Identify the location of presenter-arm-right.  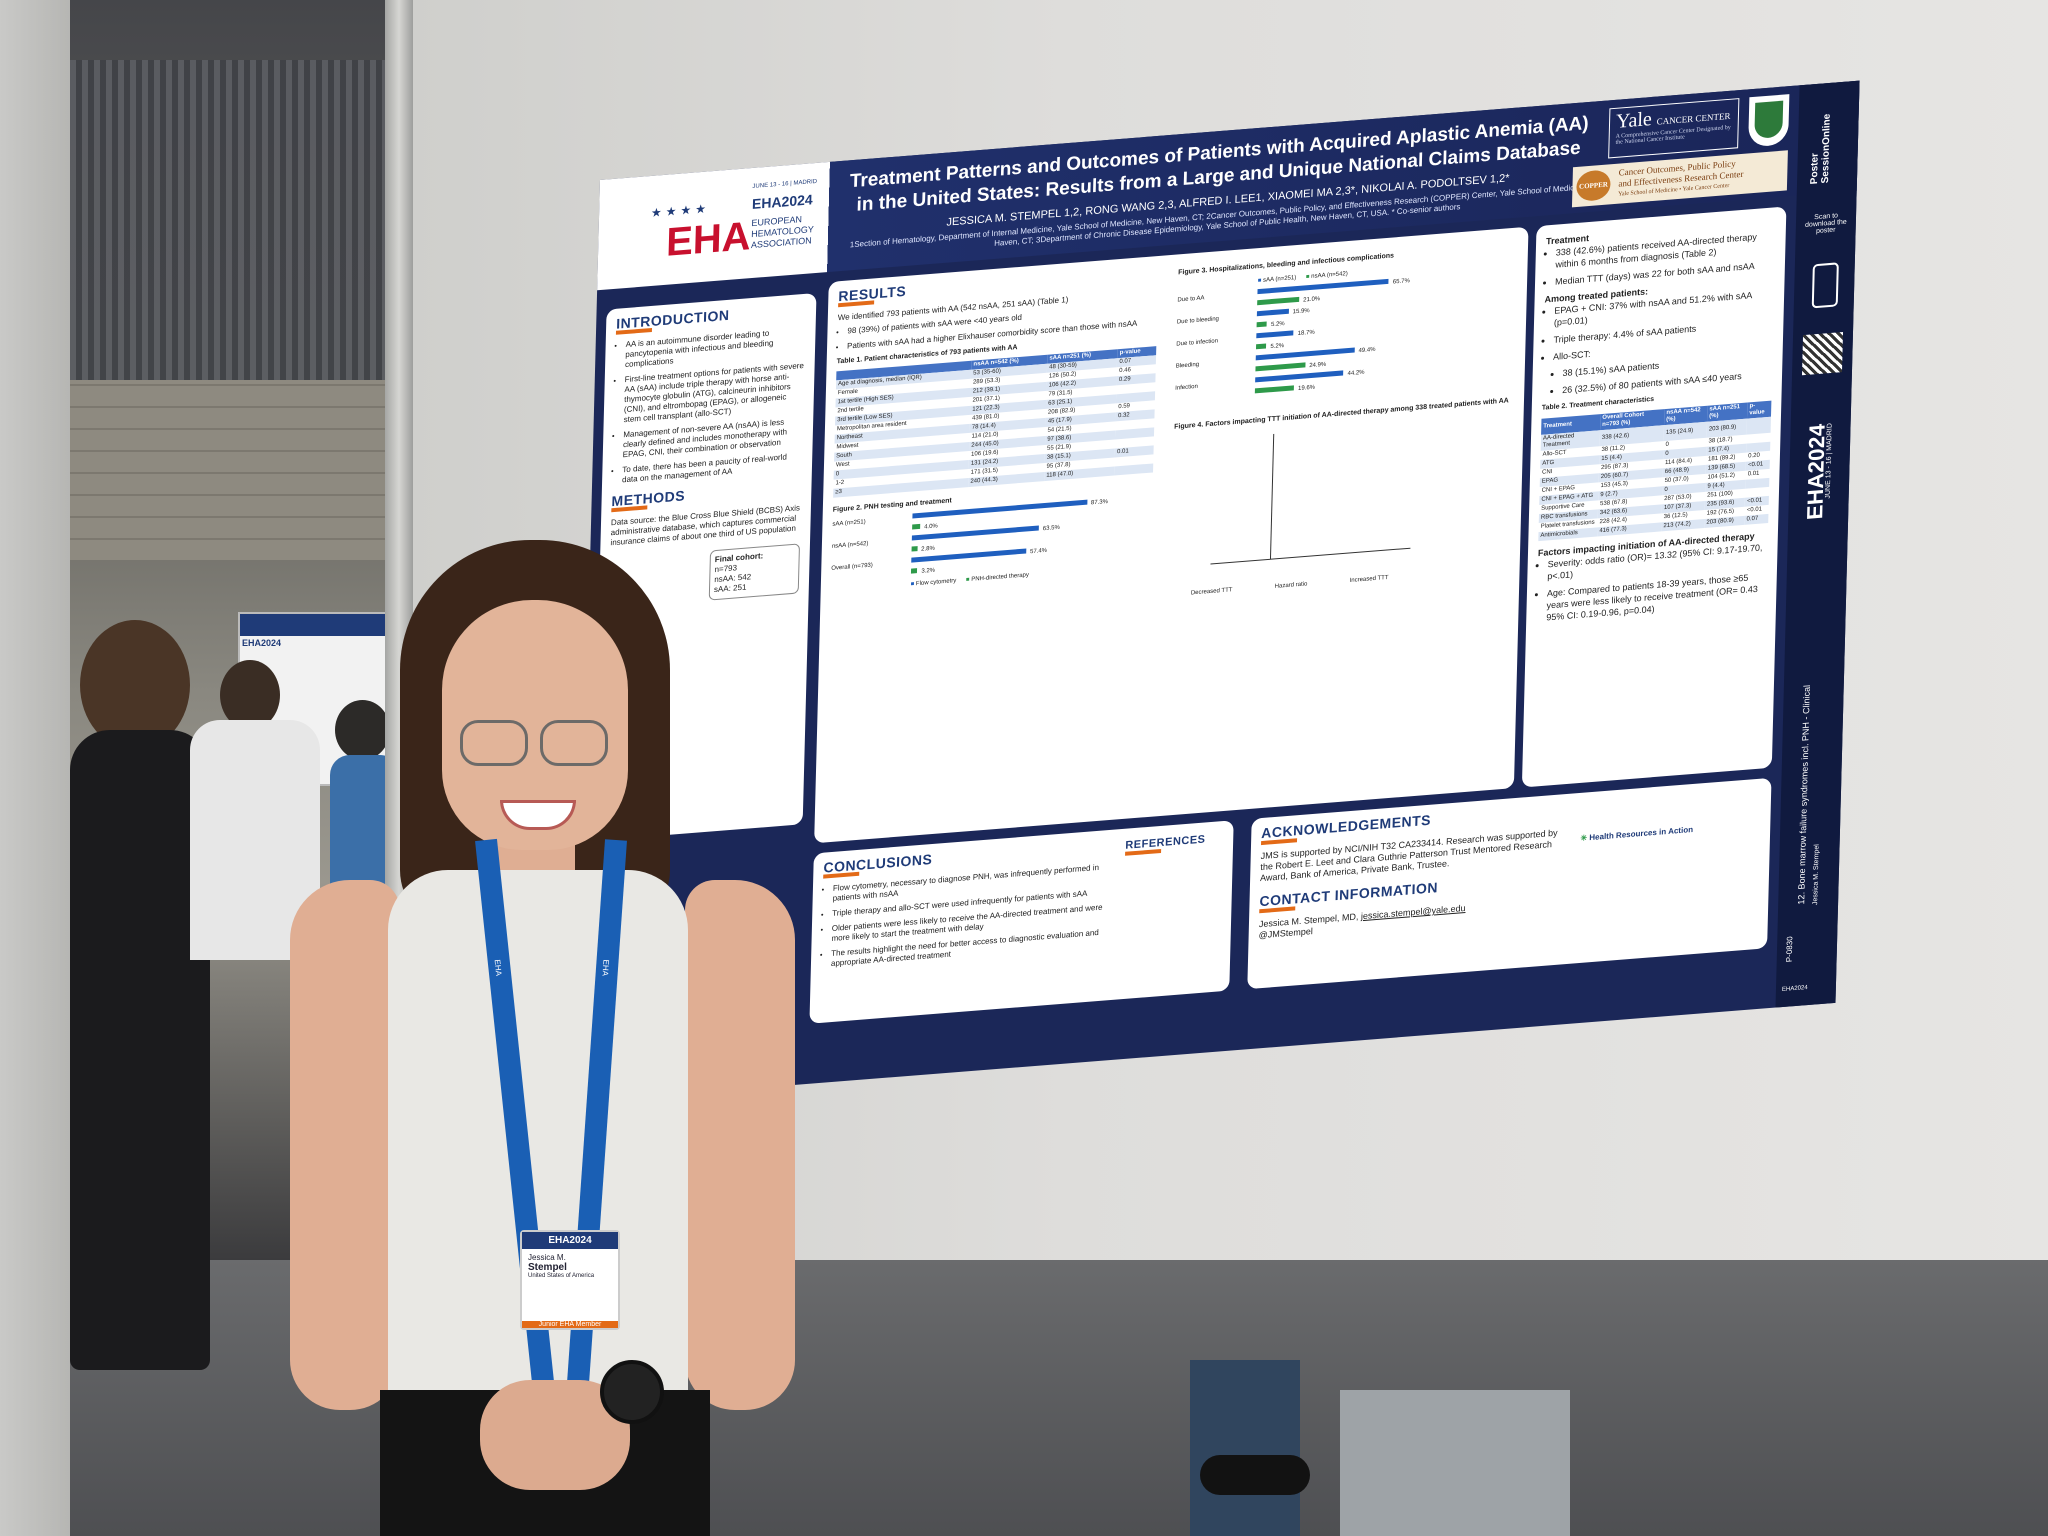
(740, 1145).